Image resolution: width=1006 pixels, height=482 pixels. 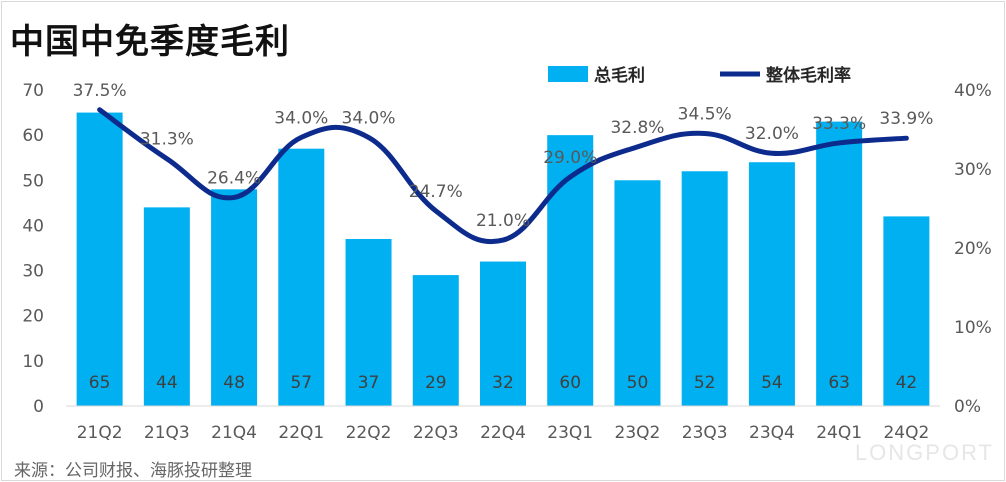 What do you see at coordinates (973, 328) in the screenshot?
I see `y-right-tick: 10%` at bounding box center [973, 328].